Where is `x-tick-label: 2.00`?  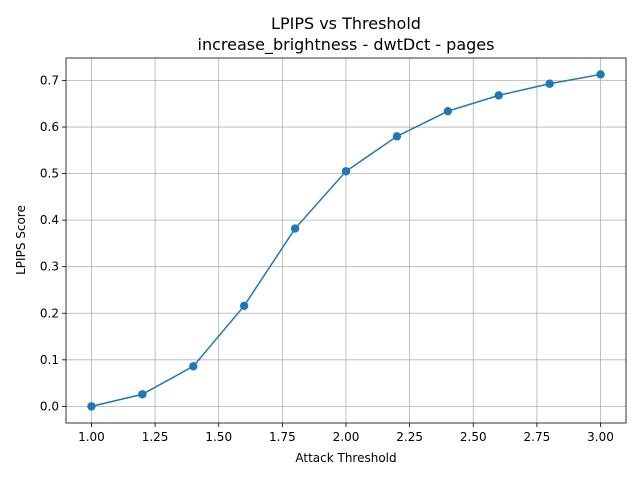
x-tick-label: 2.00 is located at coordinates (346, 437).